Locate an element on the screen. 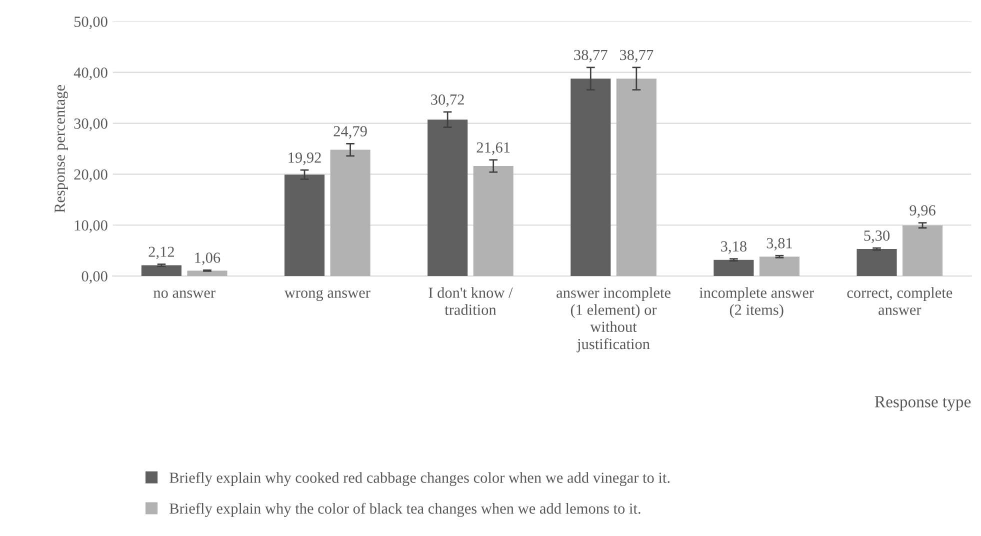 This screenshot has width=981, height=536. y-axis-title: Response percentage is located at coordinates (61, 149).